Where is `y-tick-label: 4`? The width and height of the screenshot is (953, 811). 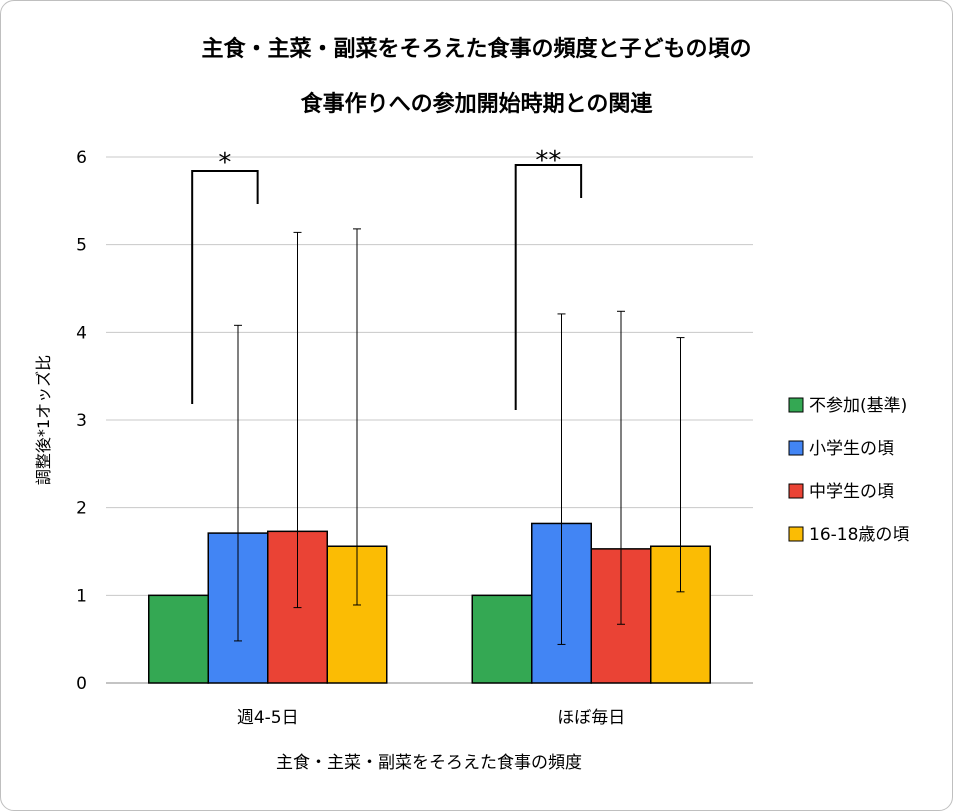 y-tick-label: 4 is located at coordinates (81, 333).